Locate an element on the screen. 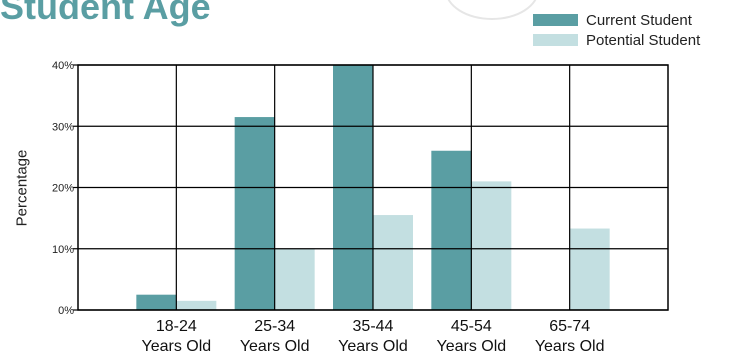 Image resolution: width=729 pixels, height=356 pixels. legend-swatch-current is located at coordinates (555, 20).